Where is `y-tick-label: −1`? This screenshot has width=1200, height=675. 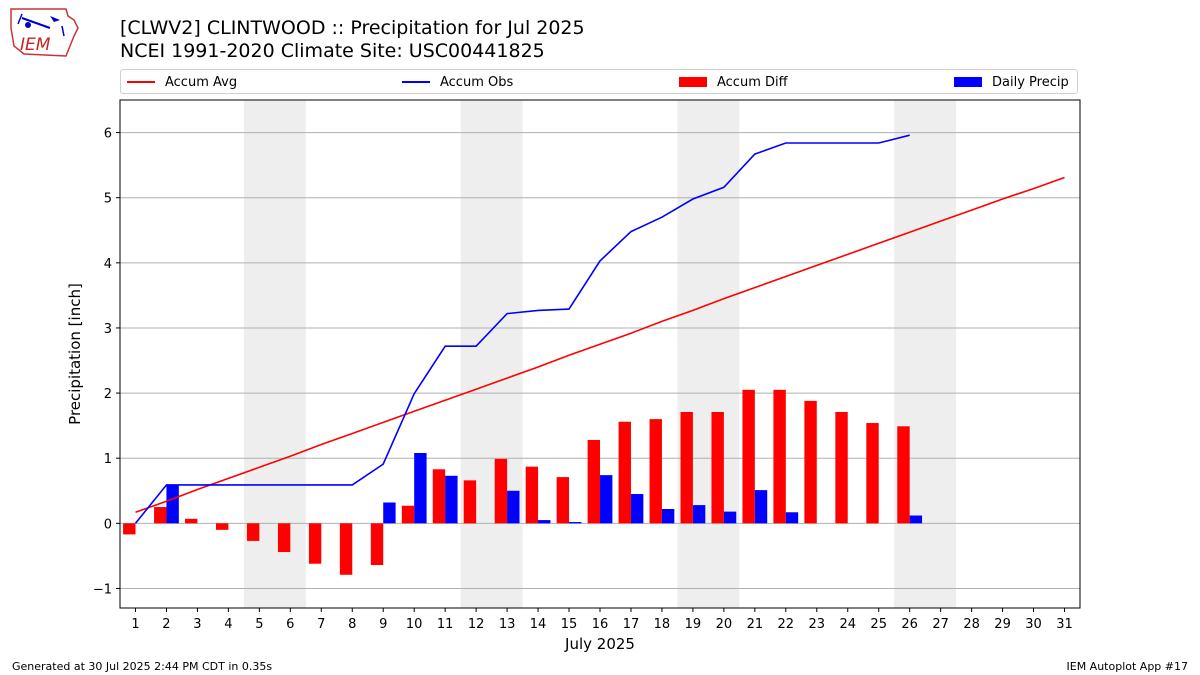
y-tick-label: −1 is located at coordinates (102, 589).